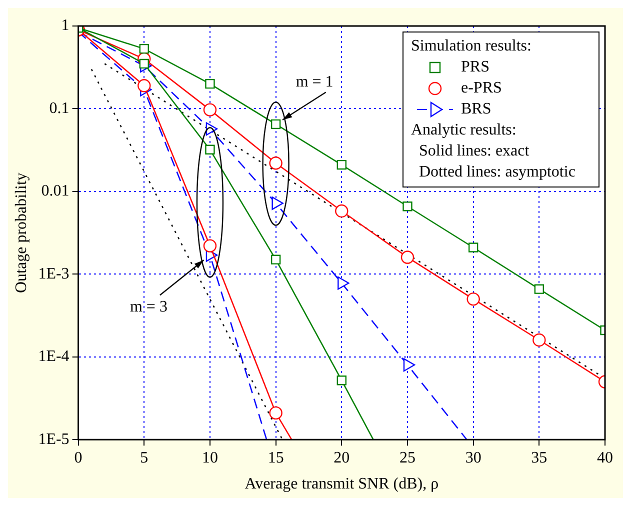 The width and height of the screenshot is (631, 506). Describe the element at coordinates (471, 46) in the screenshot. I see `legend-title: Simulation results:` at that location.